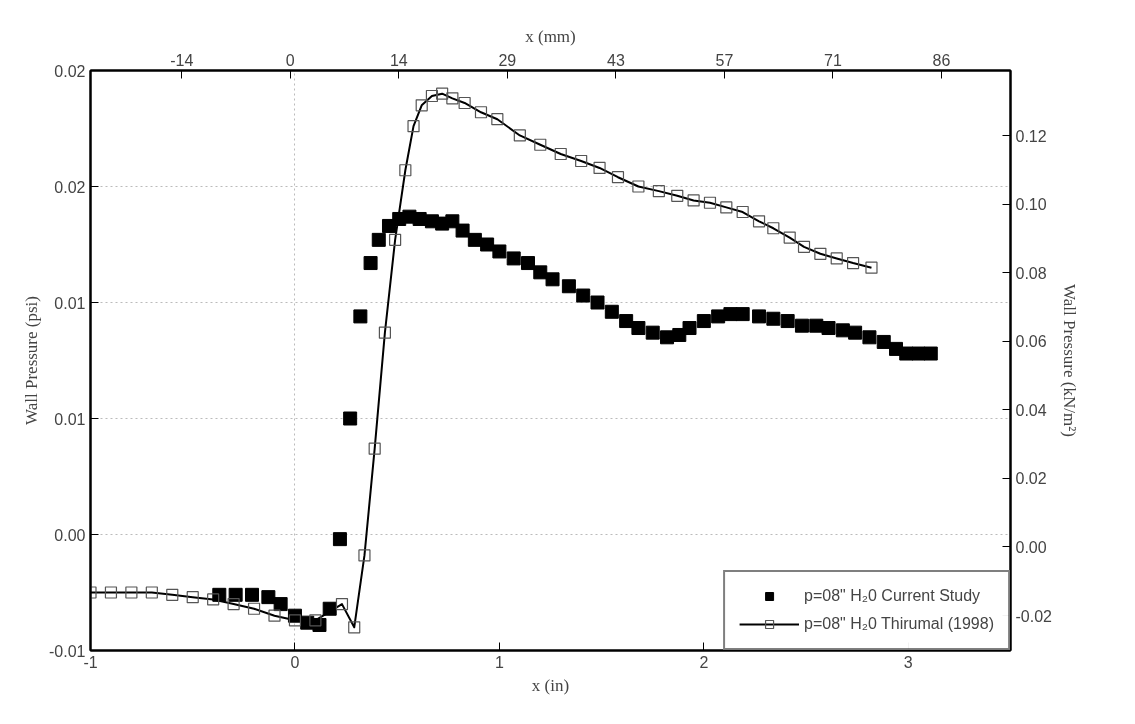 The image size is (1135, 724). Describe the element at coordinates (182, 60) in the screenshot. I see `x2-tick-label: -14` at that location.